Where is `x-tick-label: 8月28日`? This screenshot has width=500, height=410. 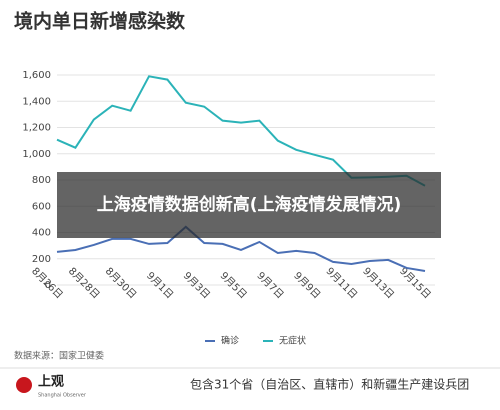
x-tick-label: 8月28日 is located at coordinates (84, 283).